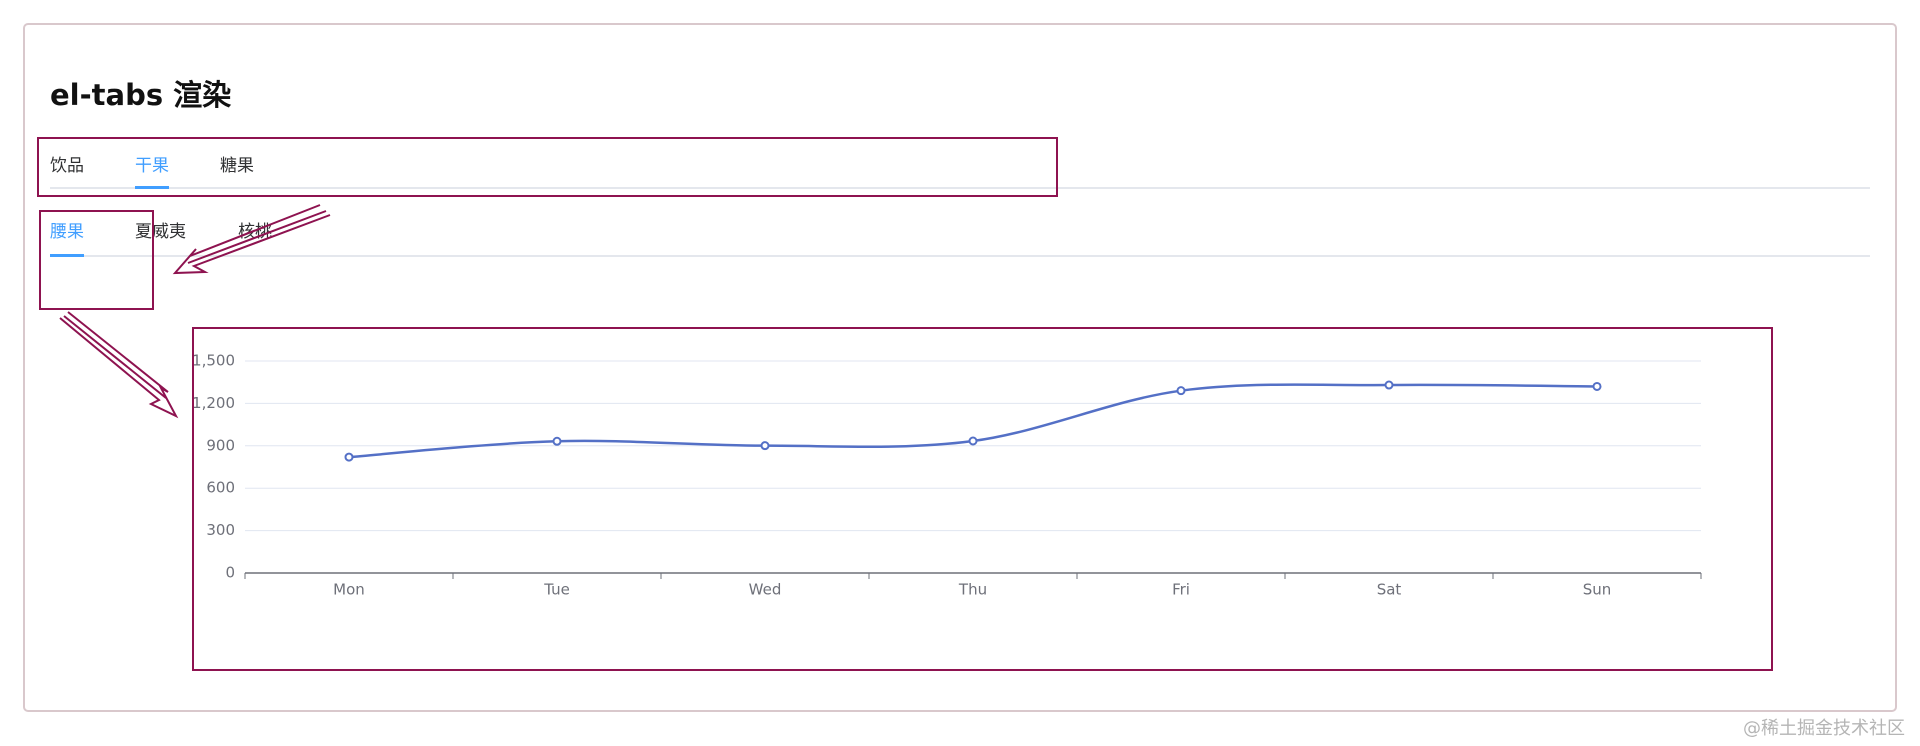  Describe the element at coordinates (1597, 590) in the screenshot. I see `x-tick-label: Sun` at that location.